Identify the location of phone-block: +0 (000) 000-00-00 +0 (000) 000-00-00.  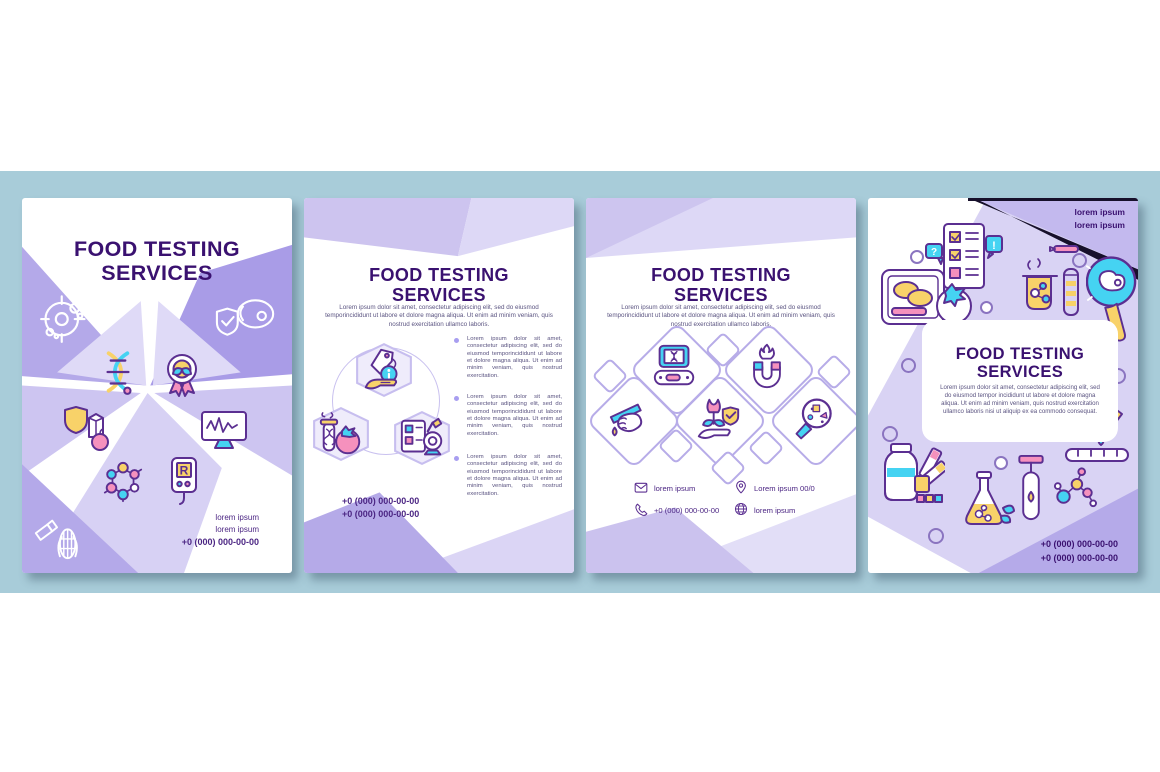
(1079, 552).